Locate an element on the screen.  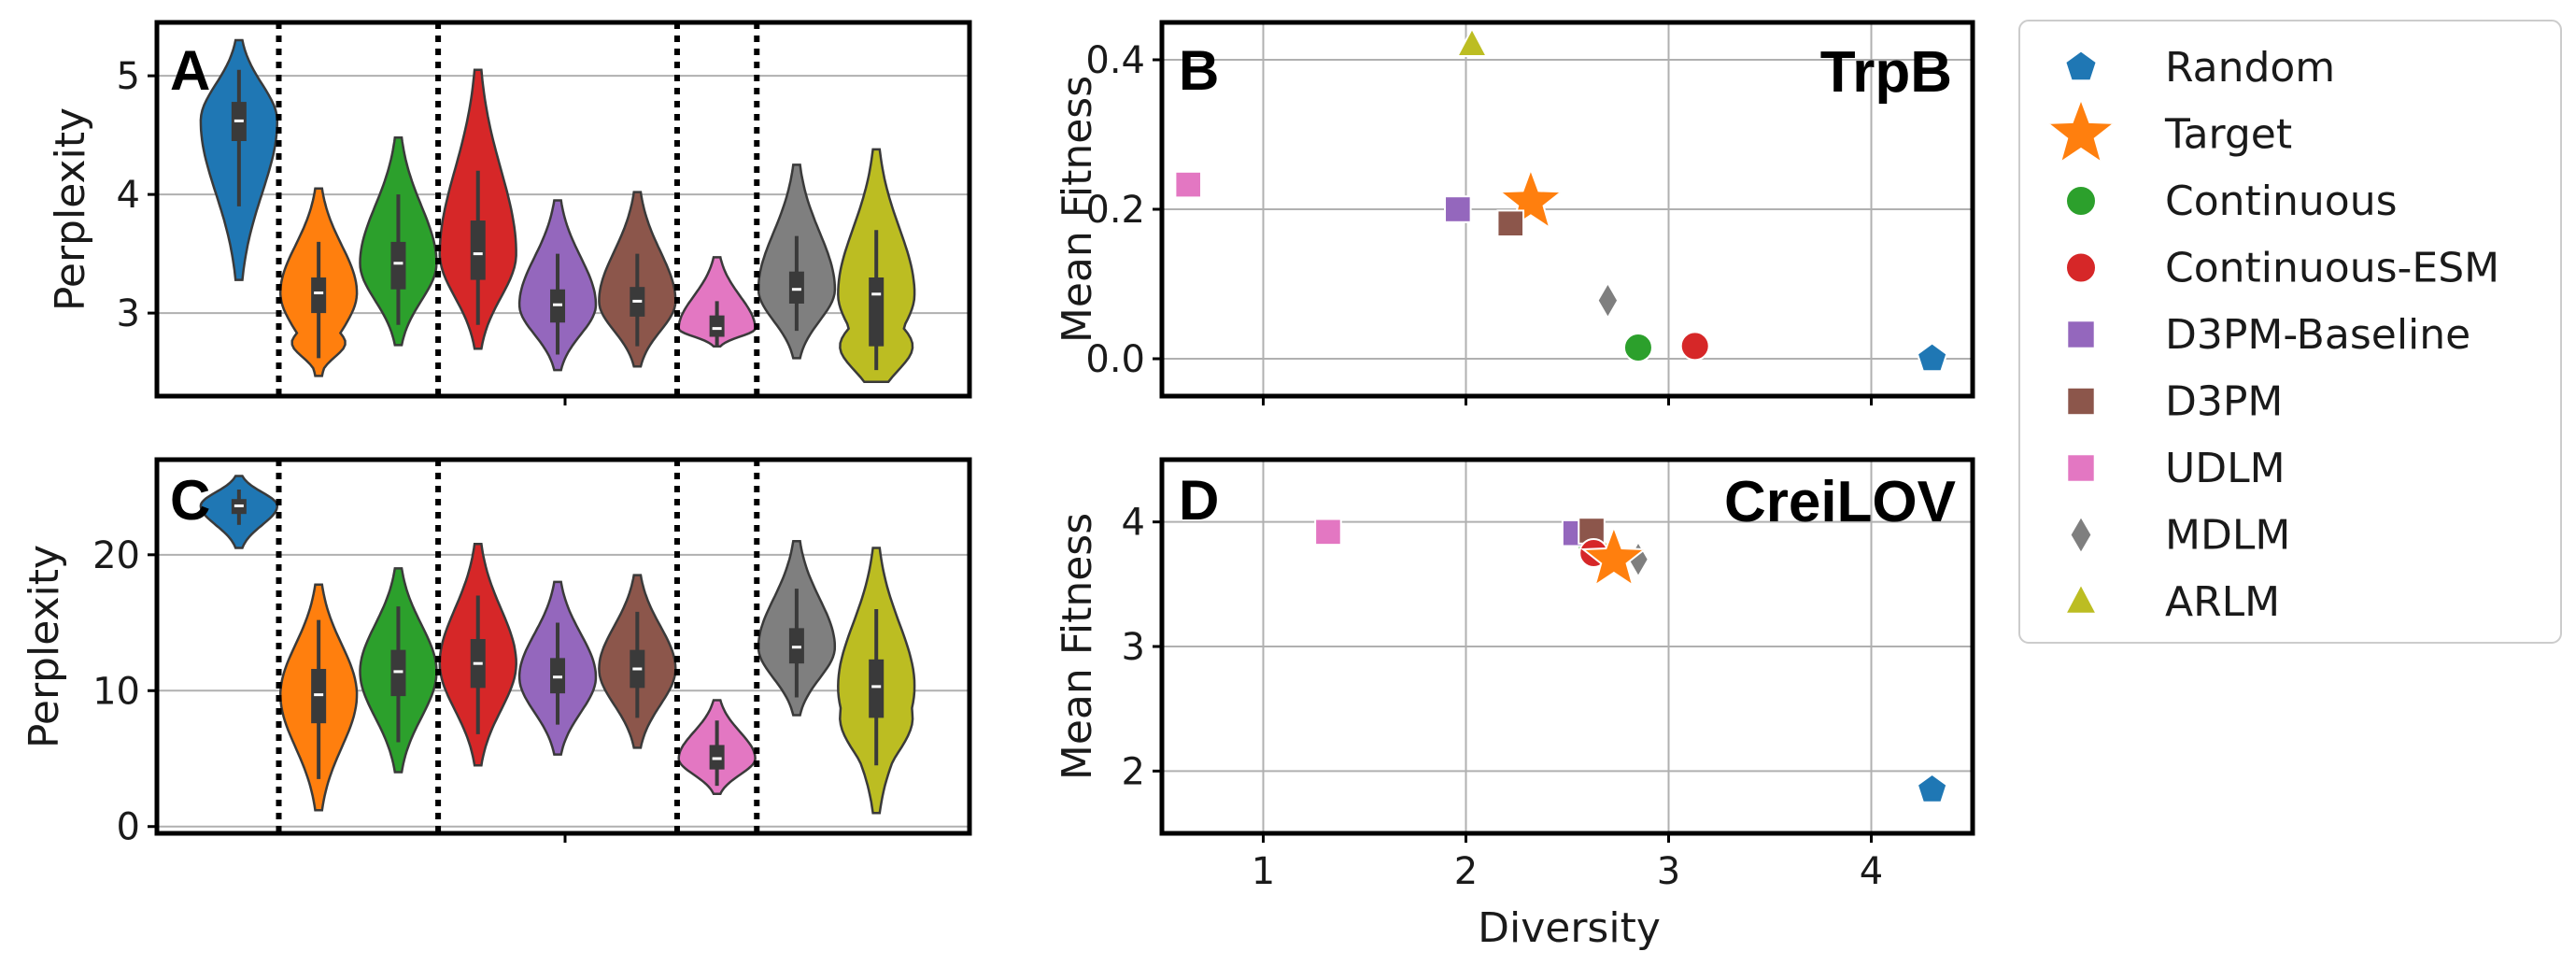
legend-label: D3PM is located at coordinates (2224, 402).